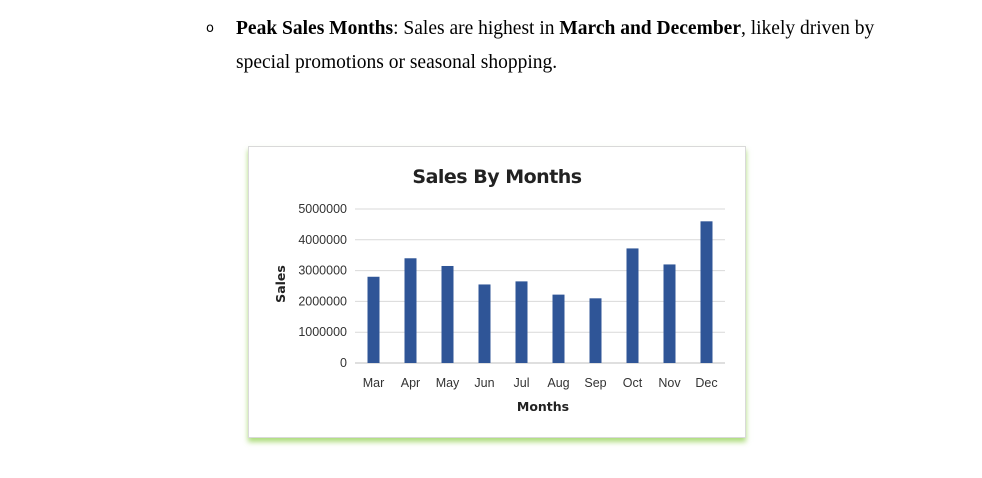 Image resolution: width=982 pixels, height=478 pixels. I want to click on y-tick-label: 0, so click(343, 363).